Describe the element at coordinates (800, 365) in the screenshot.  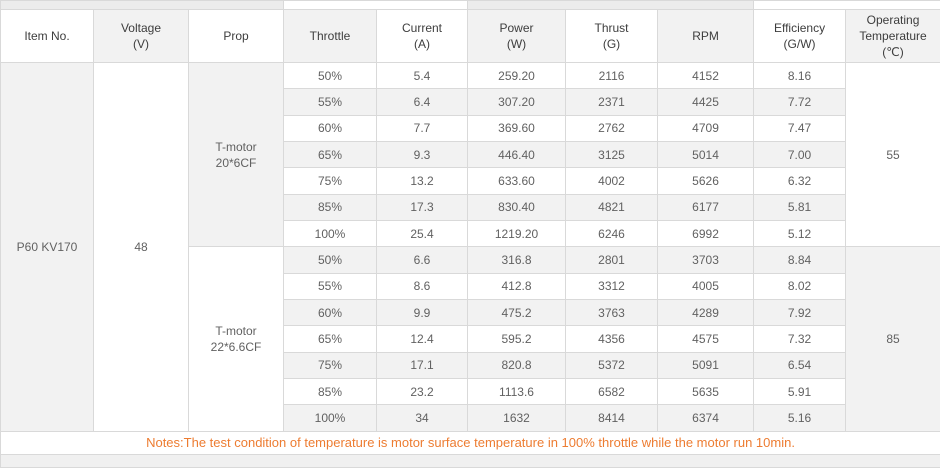
I see `cell-efficiency: 6.54` at that location.